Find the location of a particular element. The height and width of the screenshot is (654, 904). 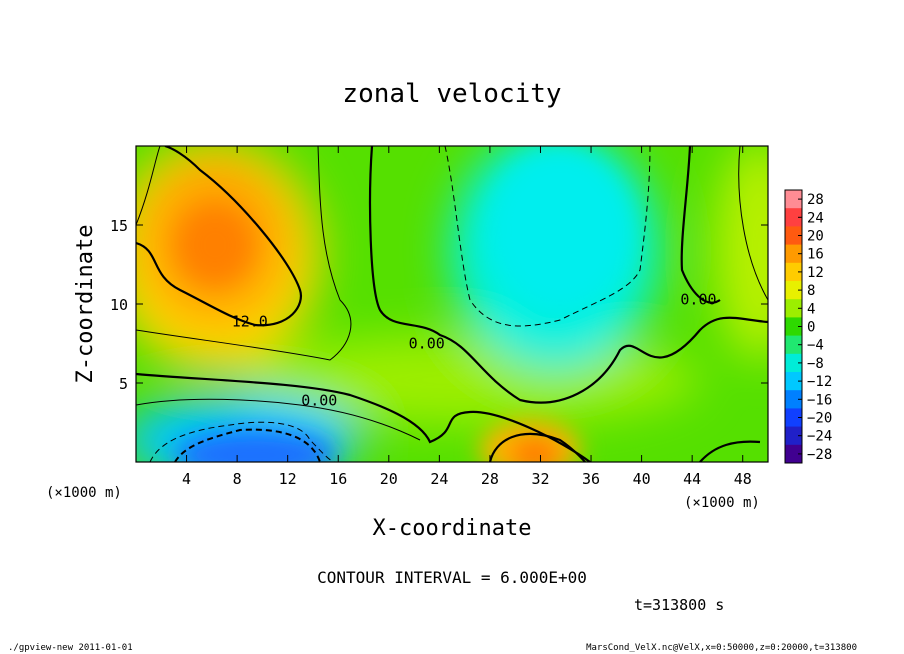

x-tick-label: 16 is located at coordinates (338, 479).